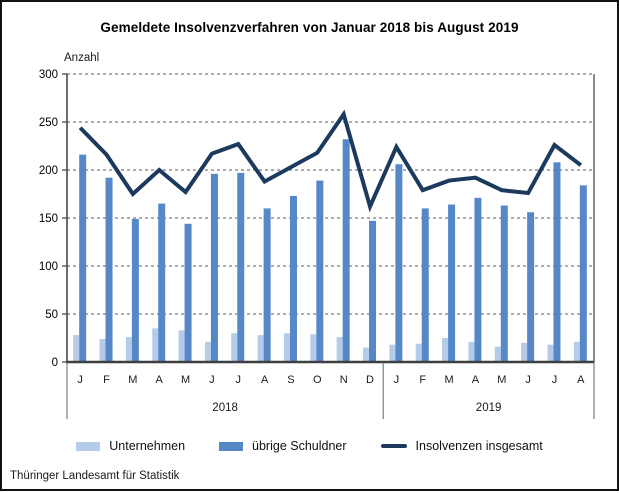 The height and width of the screenshot is (493, 619). Describe the element at coordinates (48, 219) in the screenshot. I see `y-tick-label: 150` at that location.